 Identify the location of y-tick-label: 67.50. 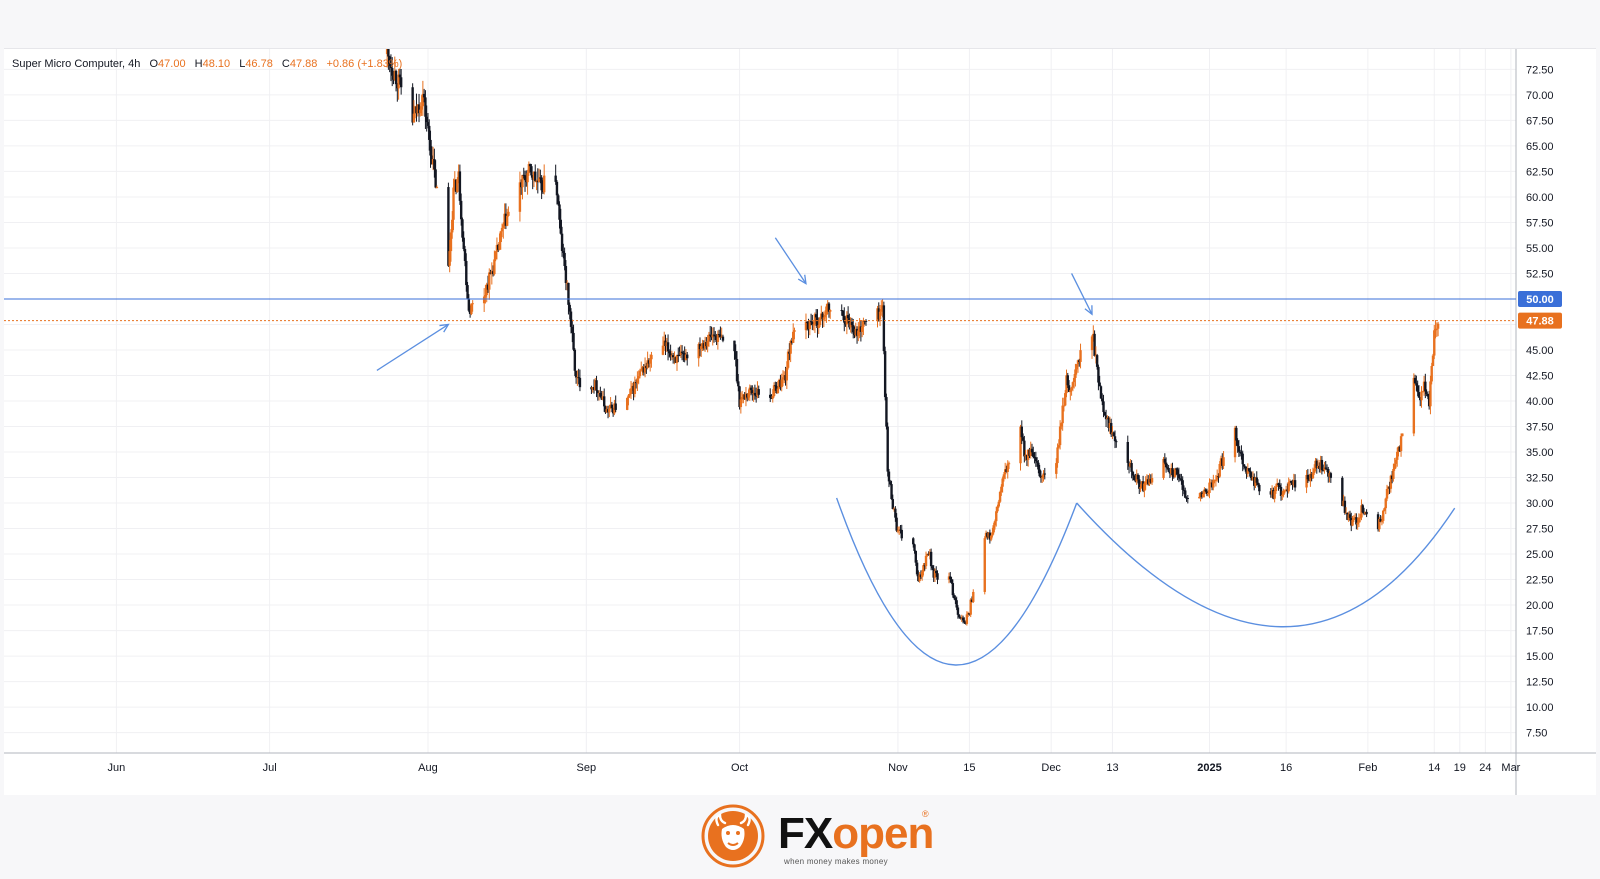
(1540, 121).